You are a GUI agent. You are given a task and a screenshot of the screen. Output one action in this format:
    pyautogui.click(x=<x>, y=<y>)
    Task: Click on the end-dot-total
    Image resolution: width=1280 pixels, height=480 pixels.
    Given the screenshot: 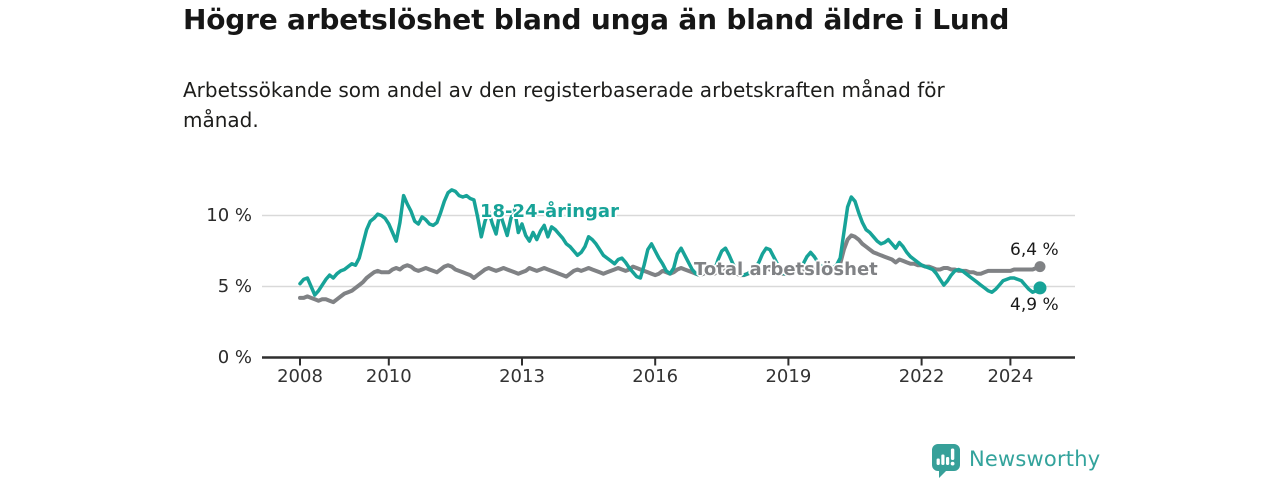 What is the action you would take?
    pyautogui.click(x=1040, y=267)
    